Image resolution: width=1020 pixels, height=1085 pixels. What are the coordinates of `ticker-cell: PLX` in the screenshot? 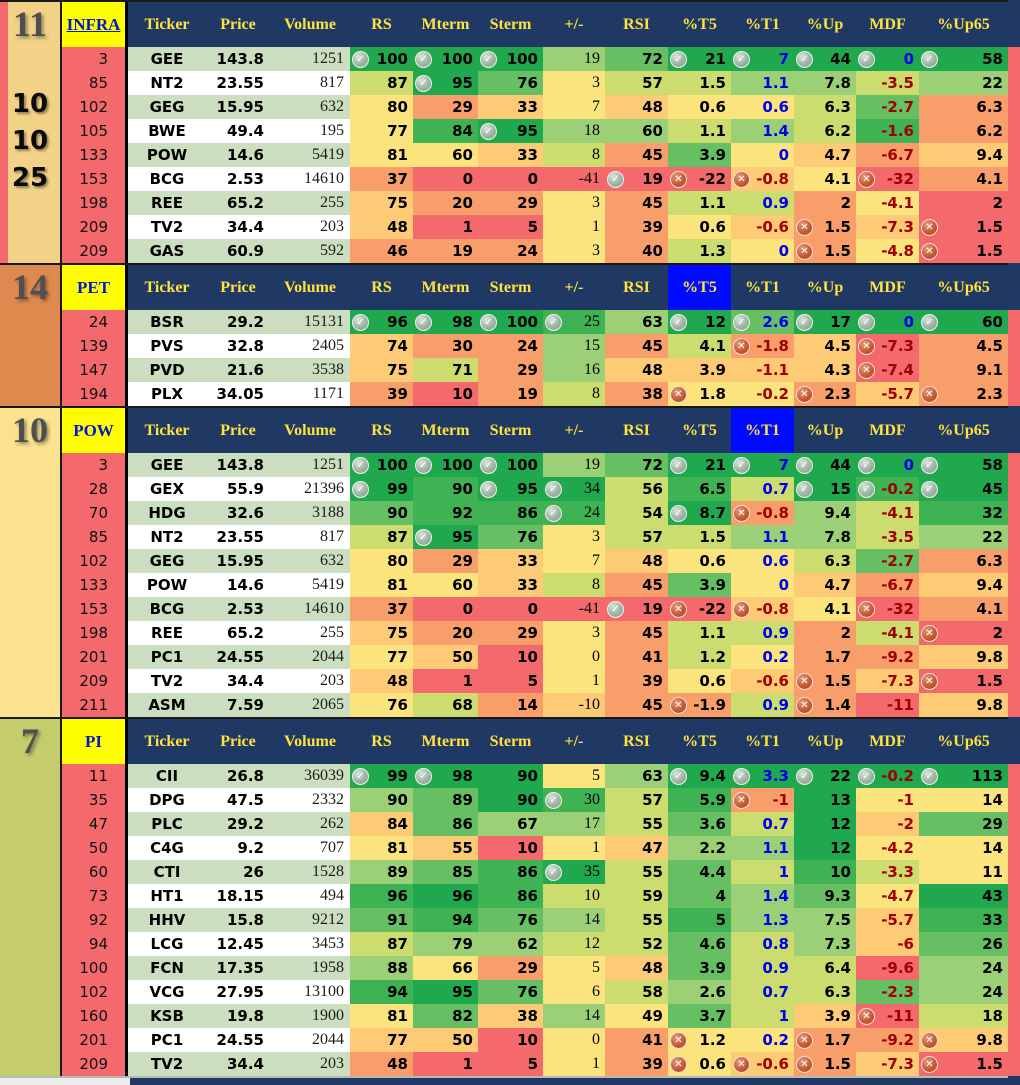 It's located at (167, 394).